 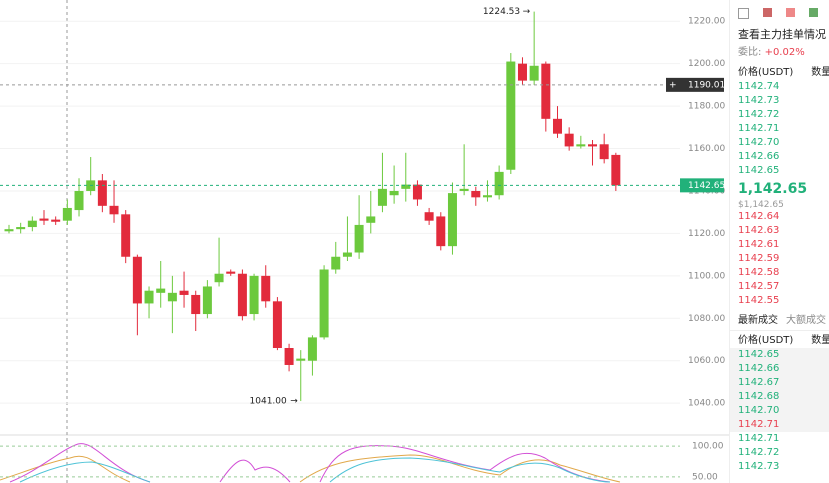 I want to click on price-row: 1142.63, so click(x=759, y=230).